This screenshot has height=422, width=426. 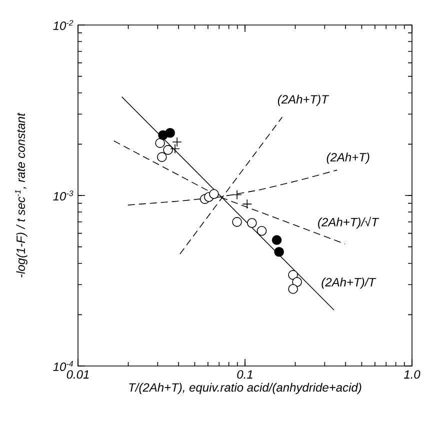 I want to click on x-tick-label: 0.01, so click(x=77, y=374).